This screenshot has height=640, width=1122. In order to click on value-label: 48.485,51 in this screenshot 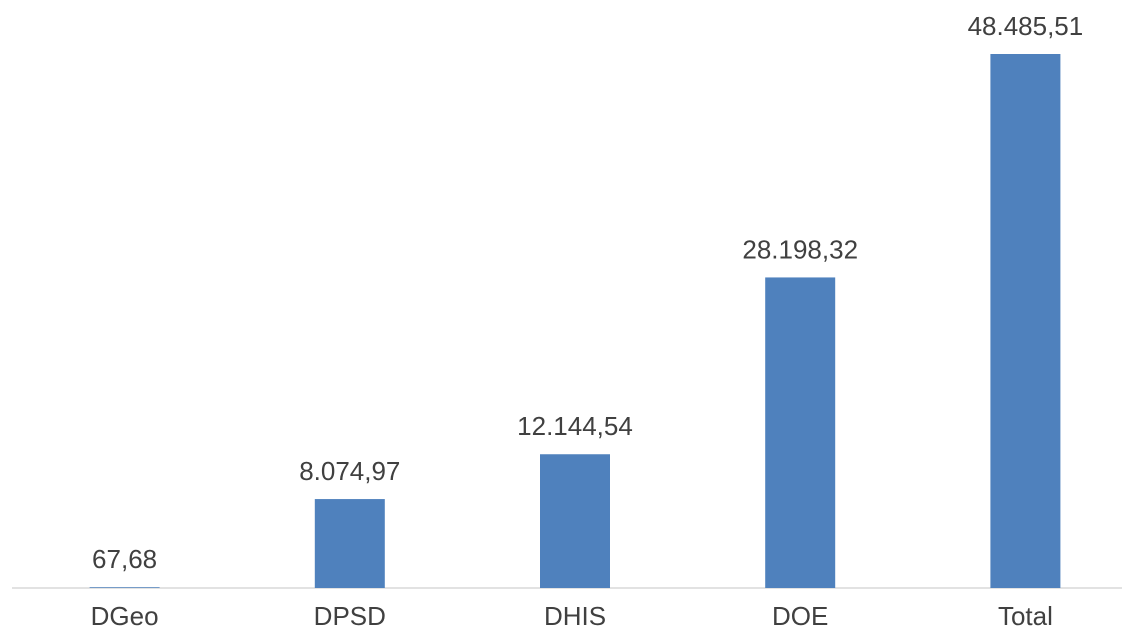, I will do `click(1026, 26)`.